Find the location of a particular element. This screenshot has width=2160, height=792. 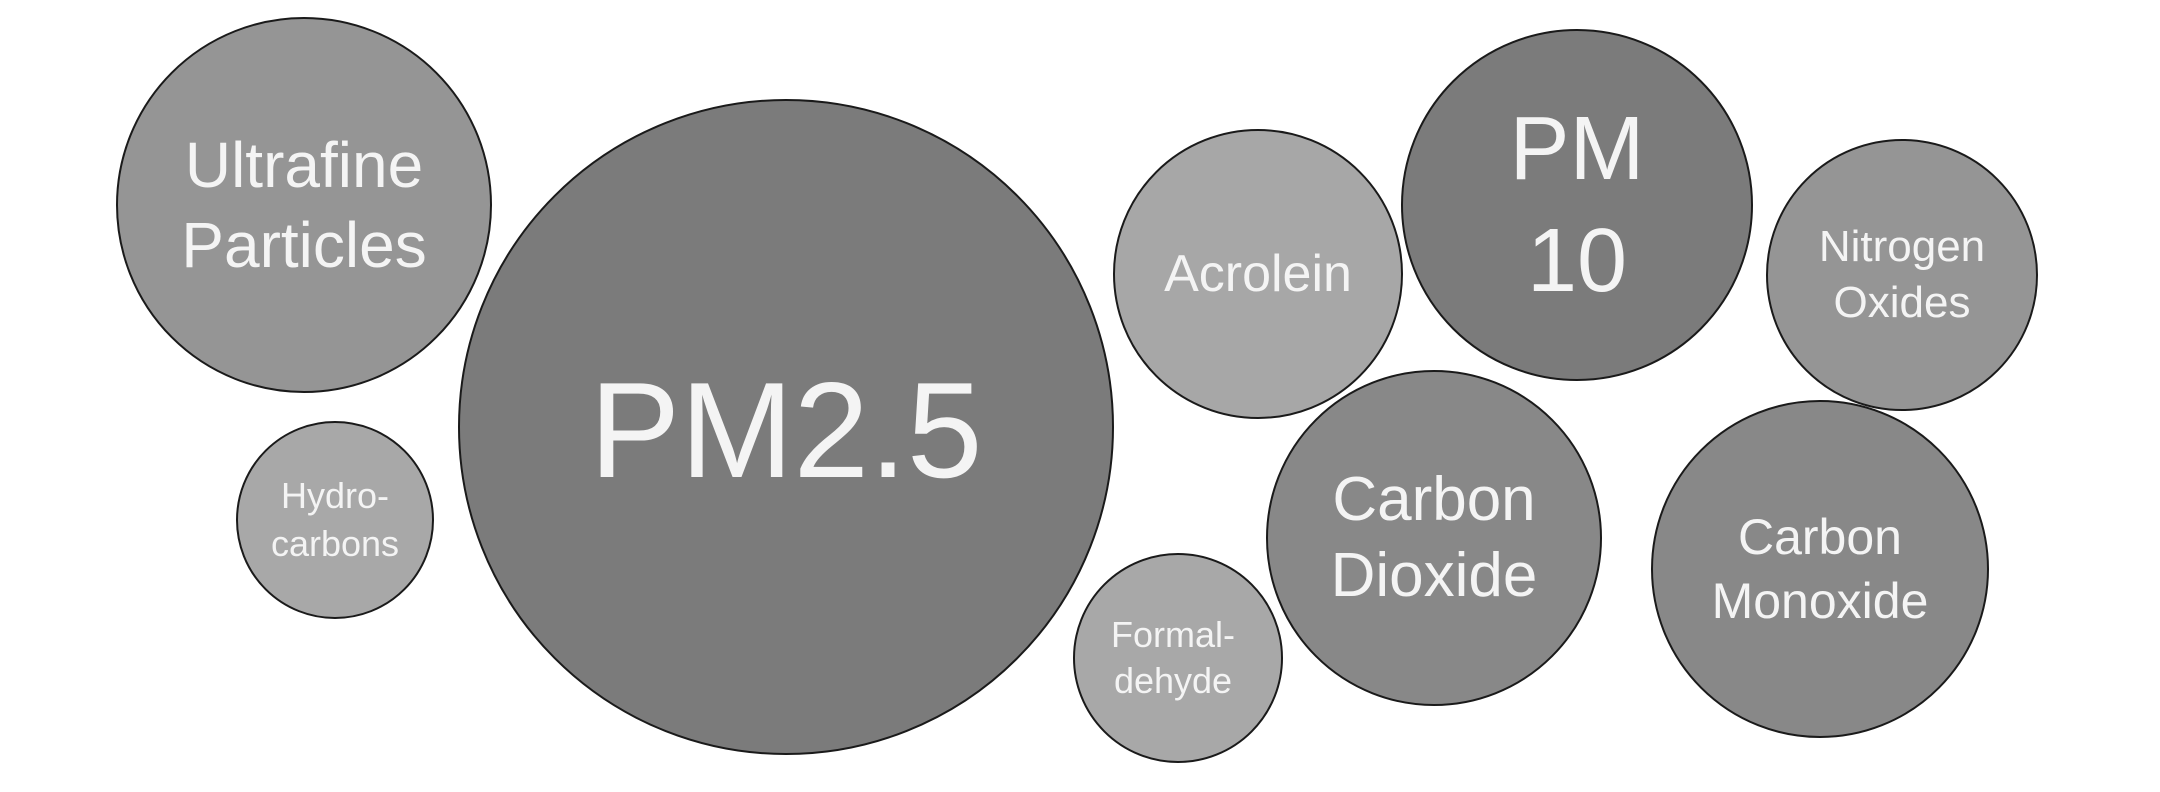

bubble-label: Acrolein is located at coordinates (1258, 274).